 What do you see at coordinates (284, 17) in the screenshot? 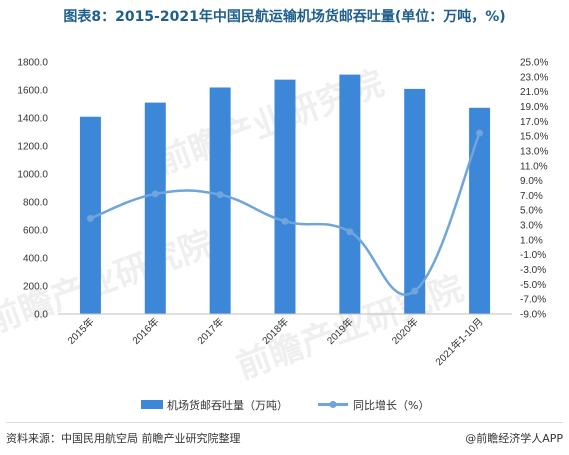
I see `chart-title: 图表8：2015-2021年中国民航运输机场货邮吞吐量(单位：万吨，%)` at bounding box center [284, 17].